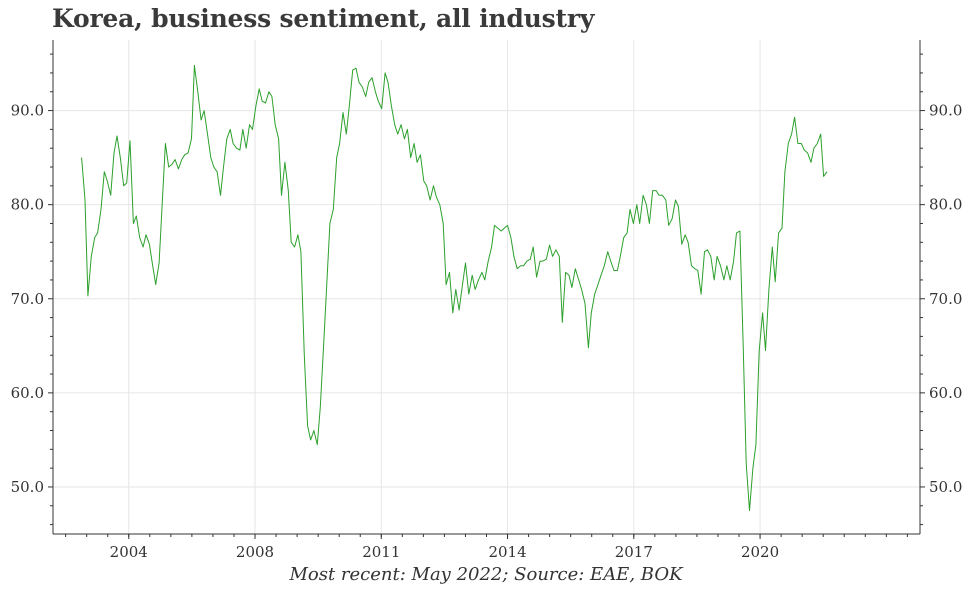  What do you see at coordinates (323, 18) in the screenshot?
I see `chart-title: Korea, business sentiment, all industry` at bounding box center [323, 18].